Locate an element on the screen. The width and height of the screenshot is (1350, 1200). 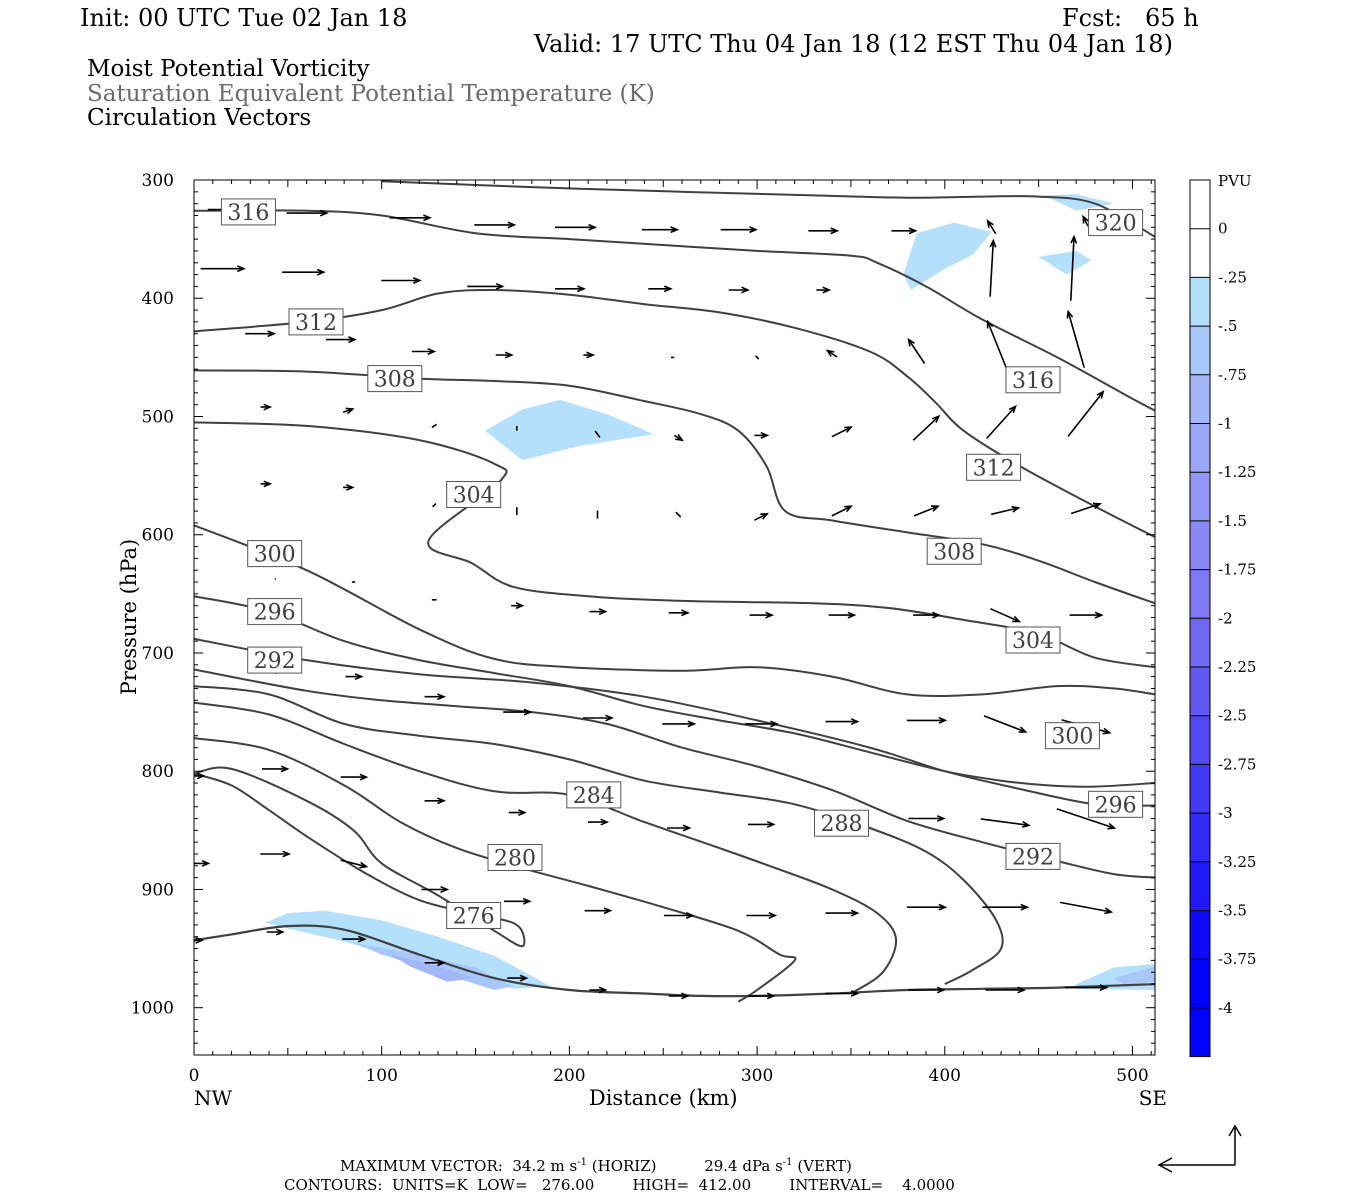
y-tick-label: 500 is located at coordinates (158, 417).